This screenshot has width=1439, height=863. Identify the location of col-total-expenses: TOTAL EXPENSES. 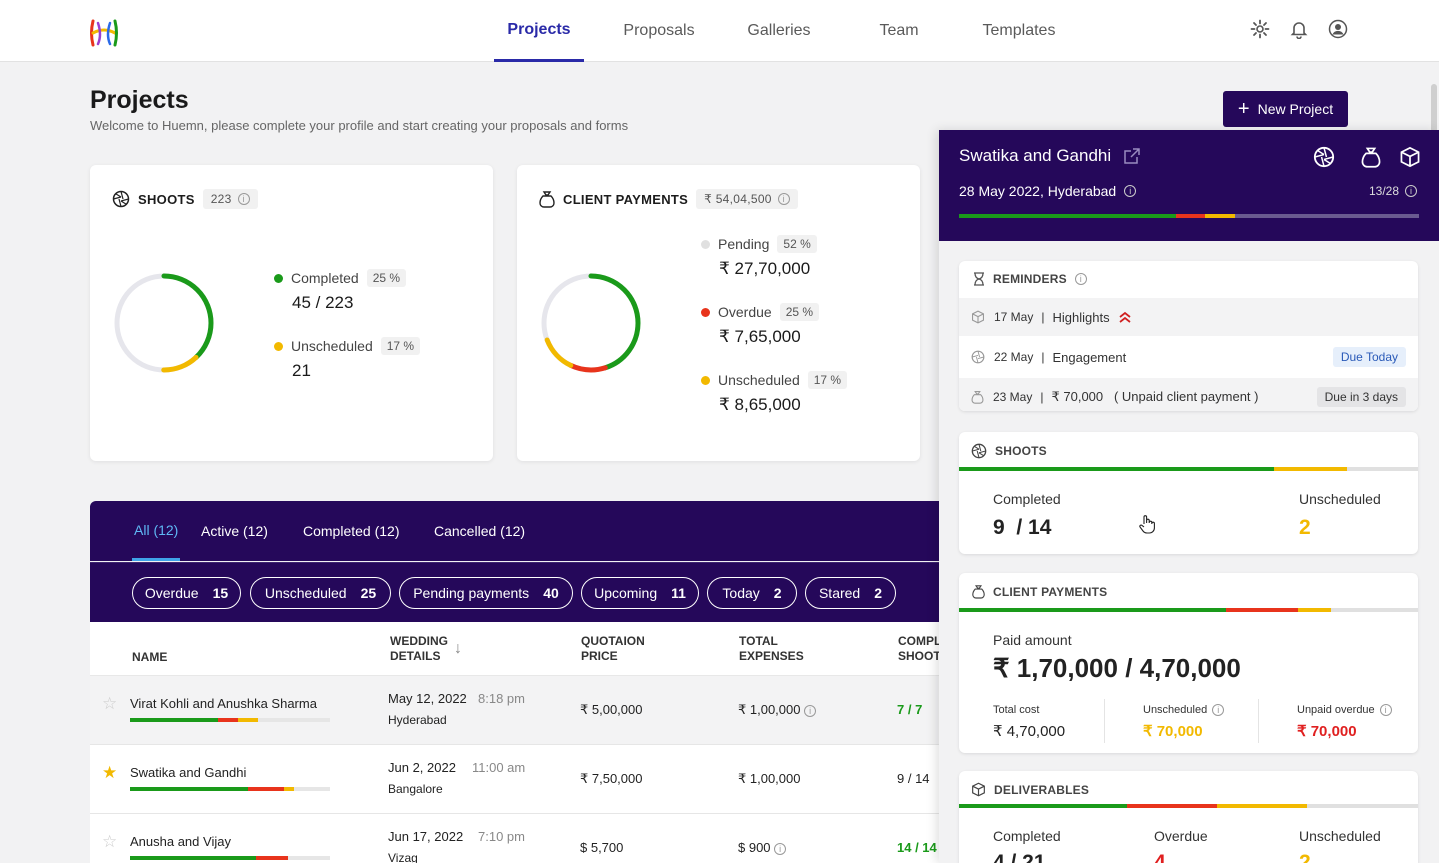
(771, 649).